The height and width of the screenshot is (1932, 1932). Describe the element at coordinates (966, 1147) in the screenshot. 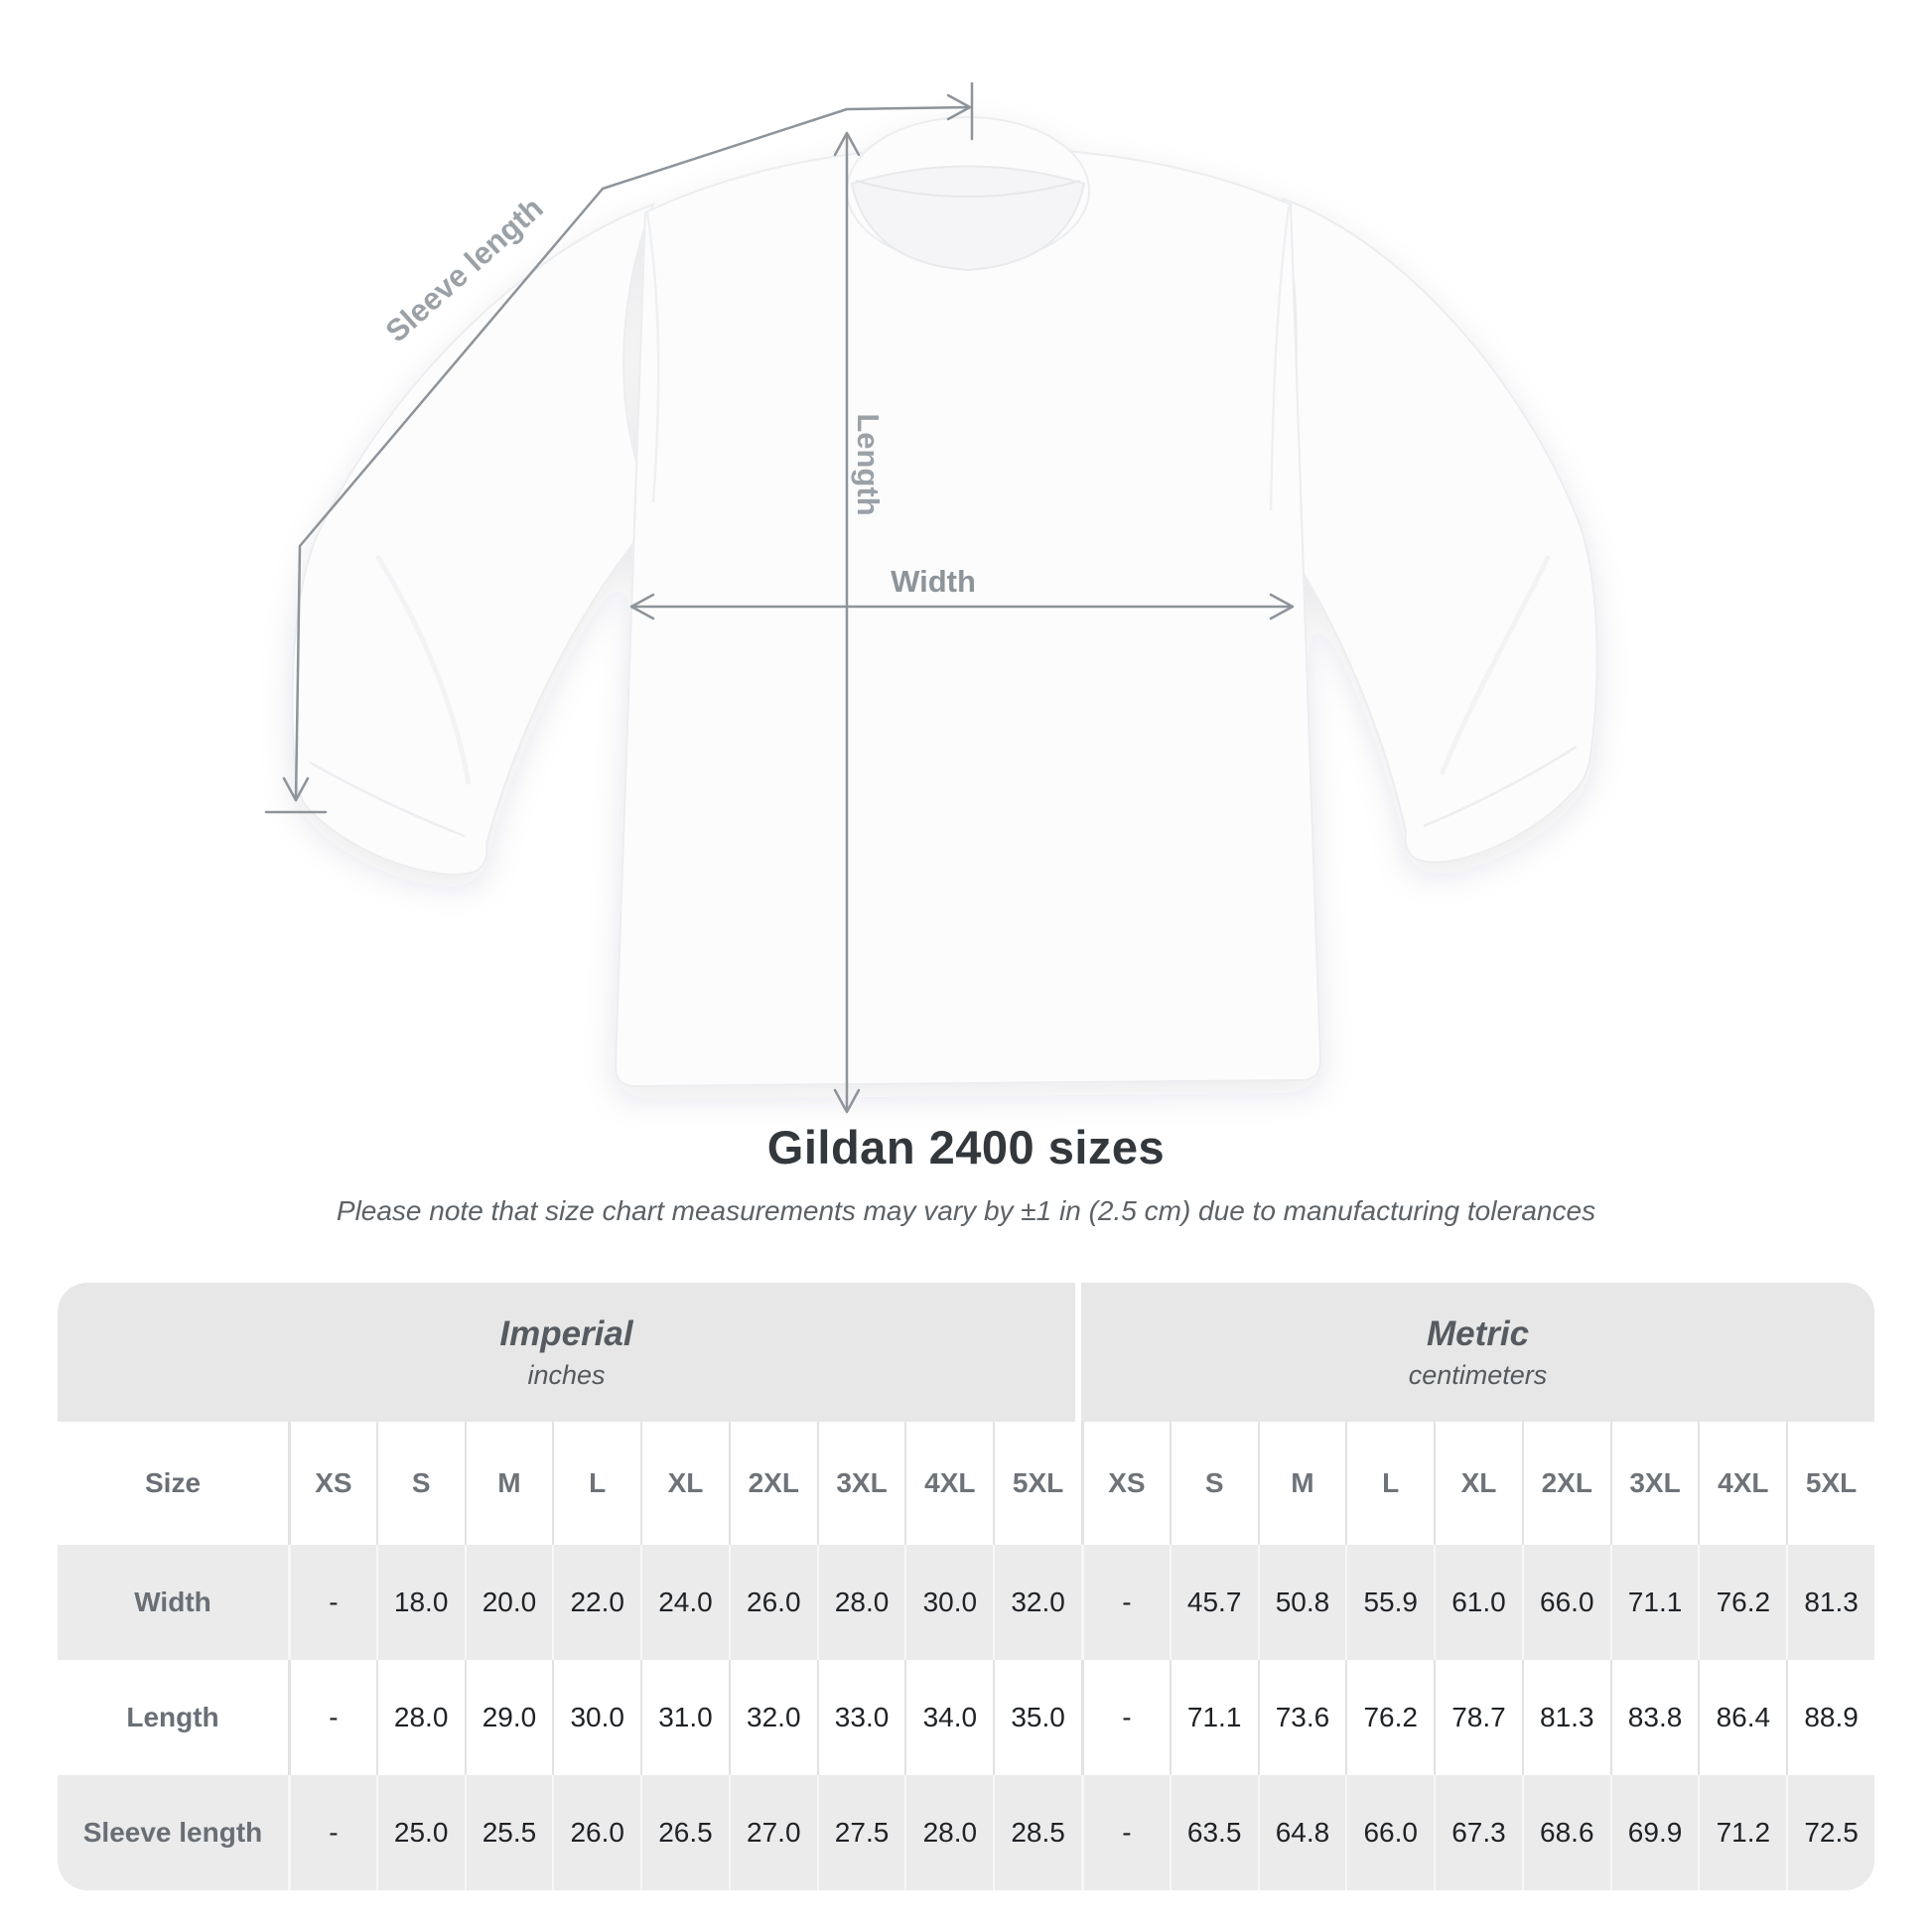

I see `page-title: Gildan 2400 sizes` at that location.